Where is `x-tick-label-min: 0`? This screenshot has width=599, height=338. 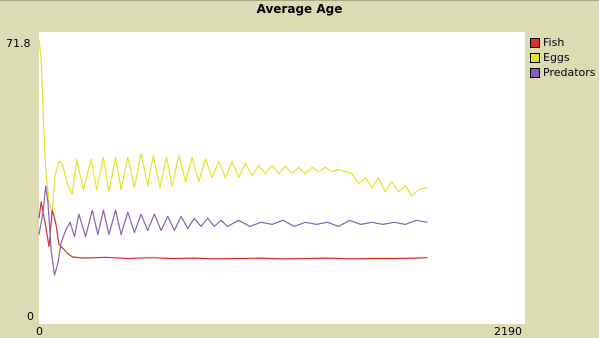 x-tick-label-min: 0 is located at coordinates (39, 331).